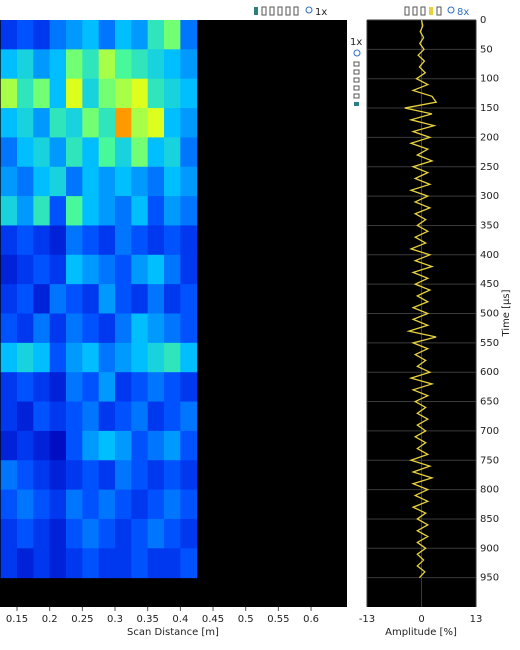 The width and height of the screenshot is (520, 650). What do you see at coordinates (115, 619) in the screenshot?
I see `x-tick-label: 0.3` at bounding box center [115, 619].